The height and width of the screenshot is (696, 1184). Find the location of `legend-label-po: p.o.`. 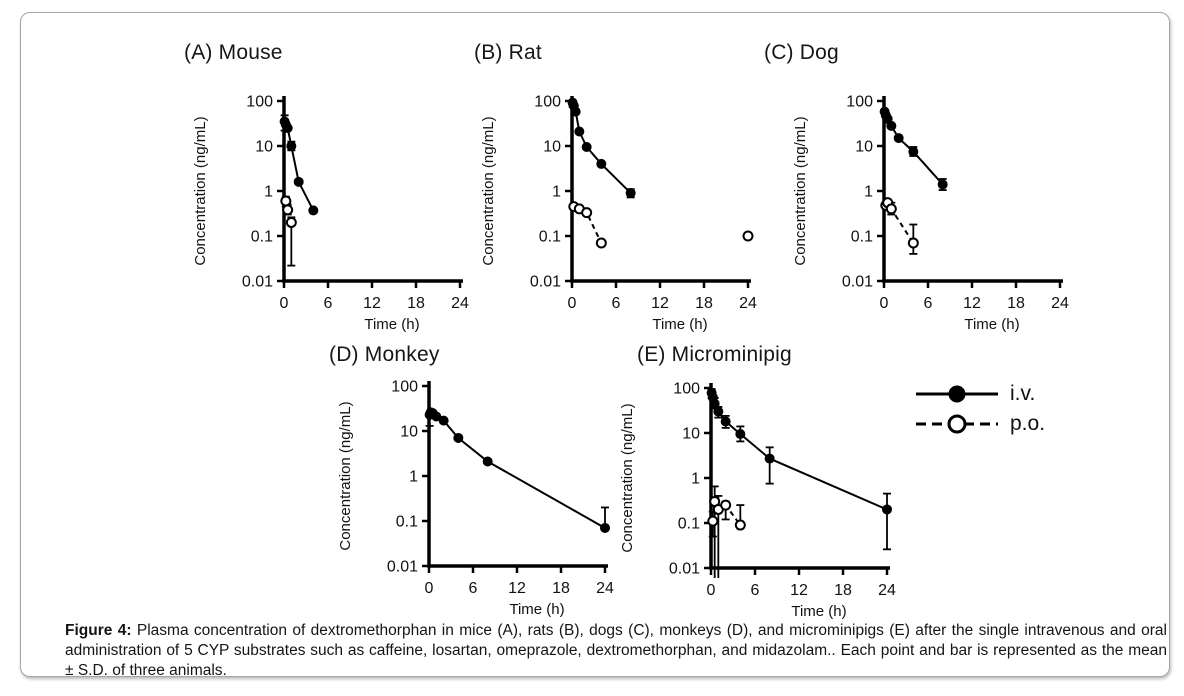

legend-label-po: p.o. is located at coordinates (1028, 423).